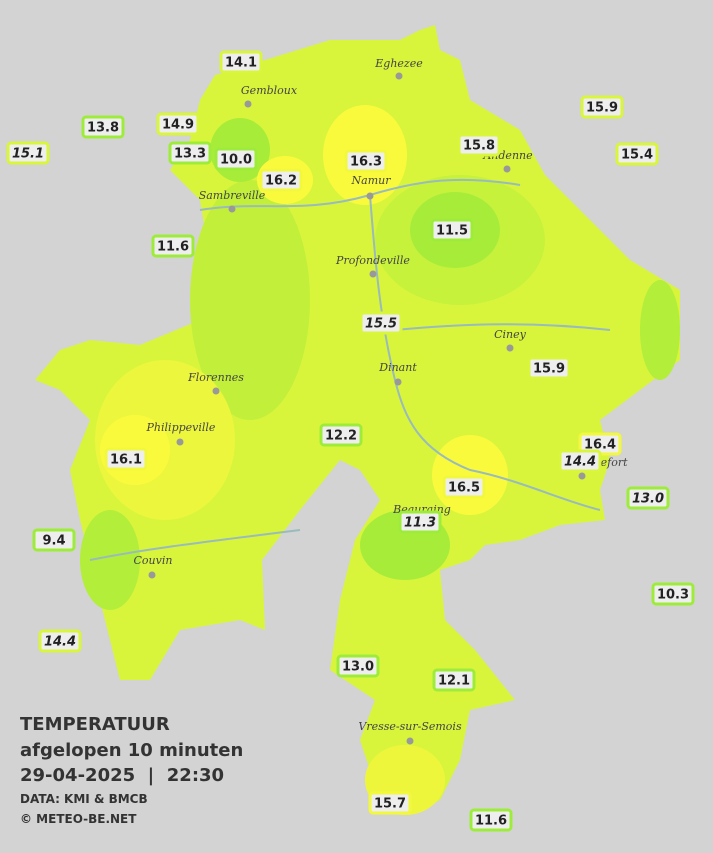  Describe the element at coordinates (84, 799) in the screenshot. I see `legend-source: DATA: KMI & BMCB` at that location.